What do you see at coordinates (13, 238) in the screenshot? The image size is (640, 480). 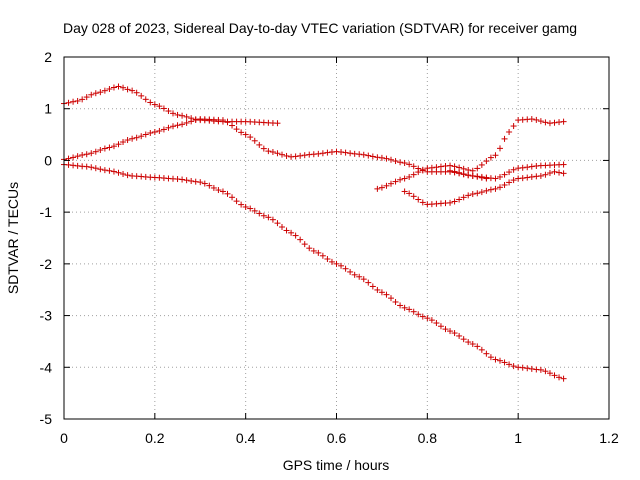 I see `y-axis-label: SDTVAR / TECUs` at bounding box center [13, 238].